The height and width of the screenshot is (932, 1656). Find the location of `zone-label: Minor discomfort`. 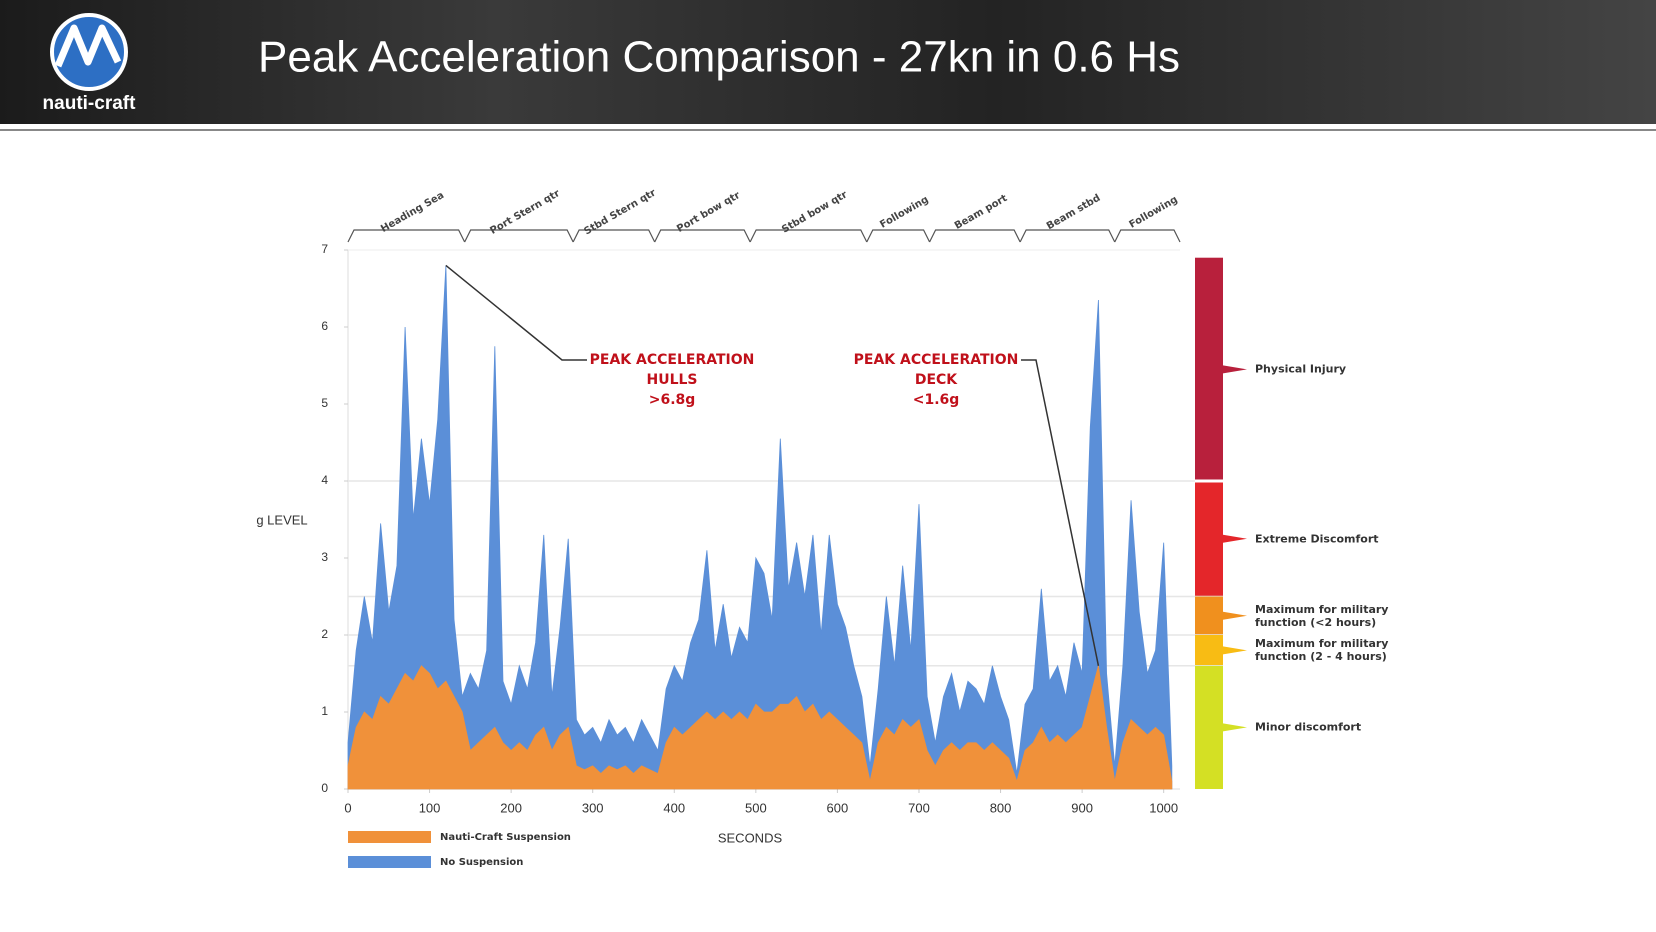

zone-label: Minor discomfort is located at coordinates (1308, 727).